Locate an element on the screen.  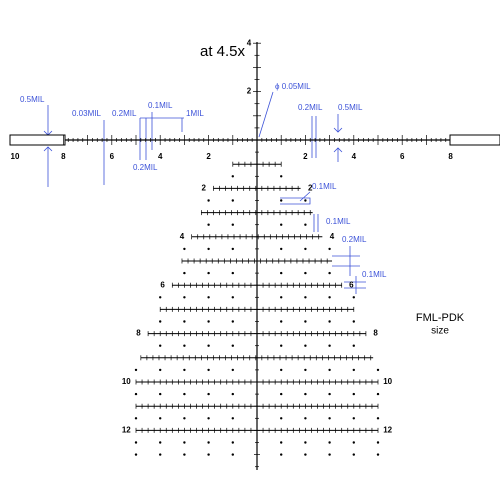
scale-label: 8 is located at coordinates (63, 156).